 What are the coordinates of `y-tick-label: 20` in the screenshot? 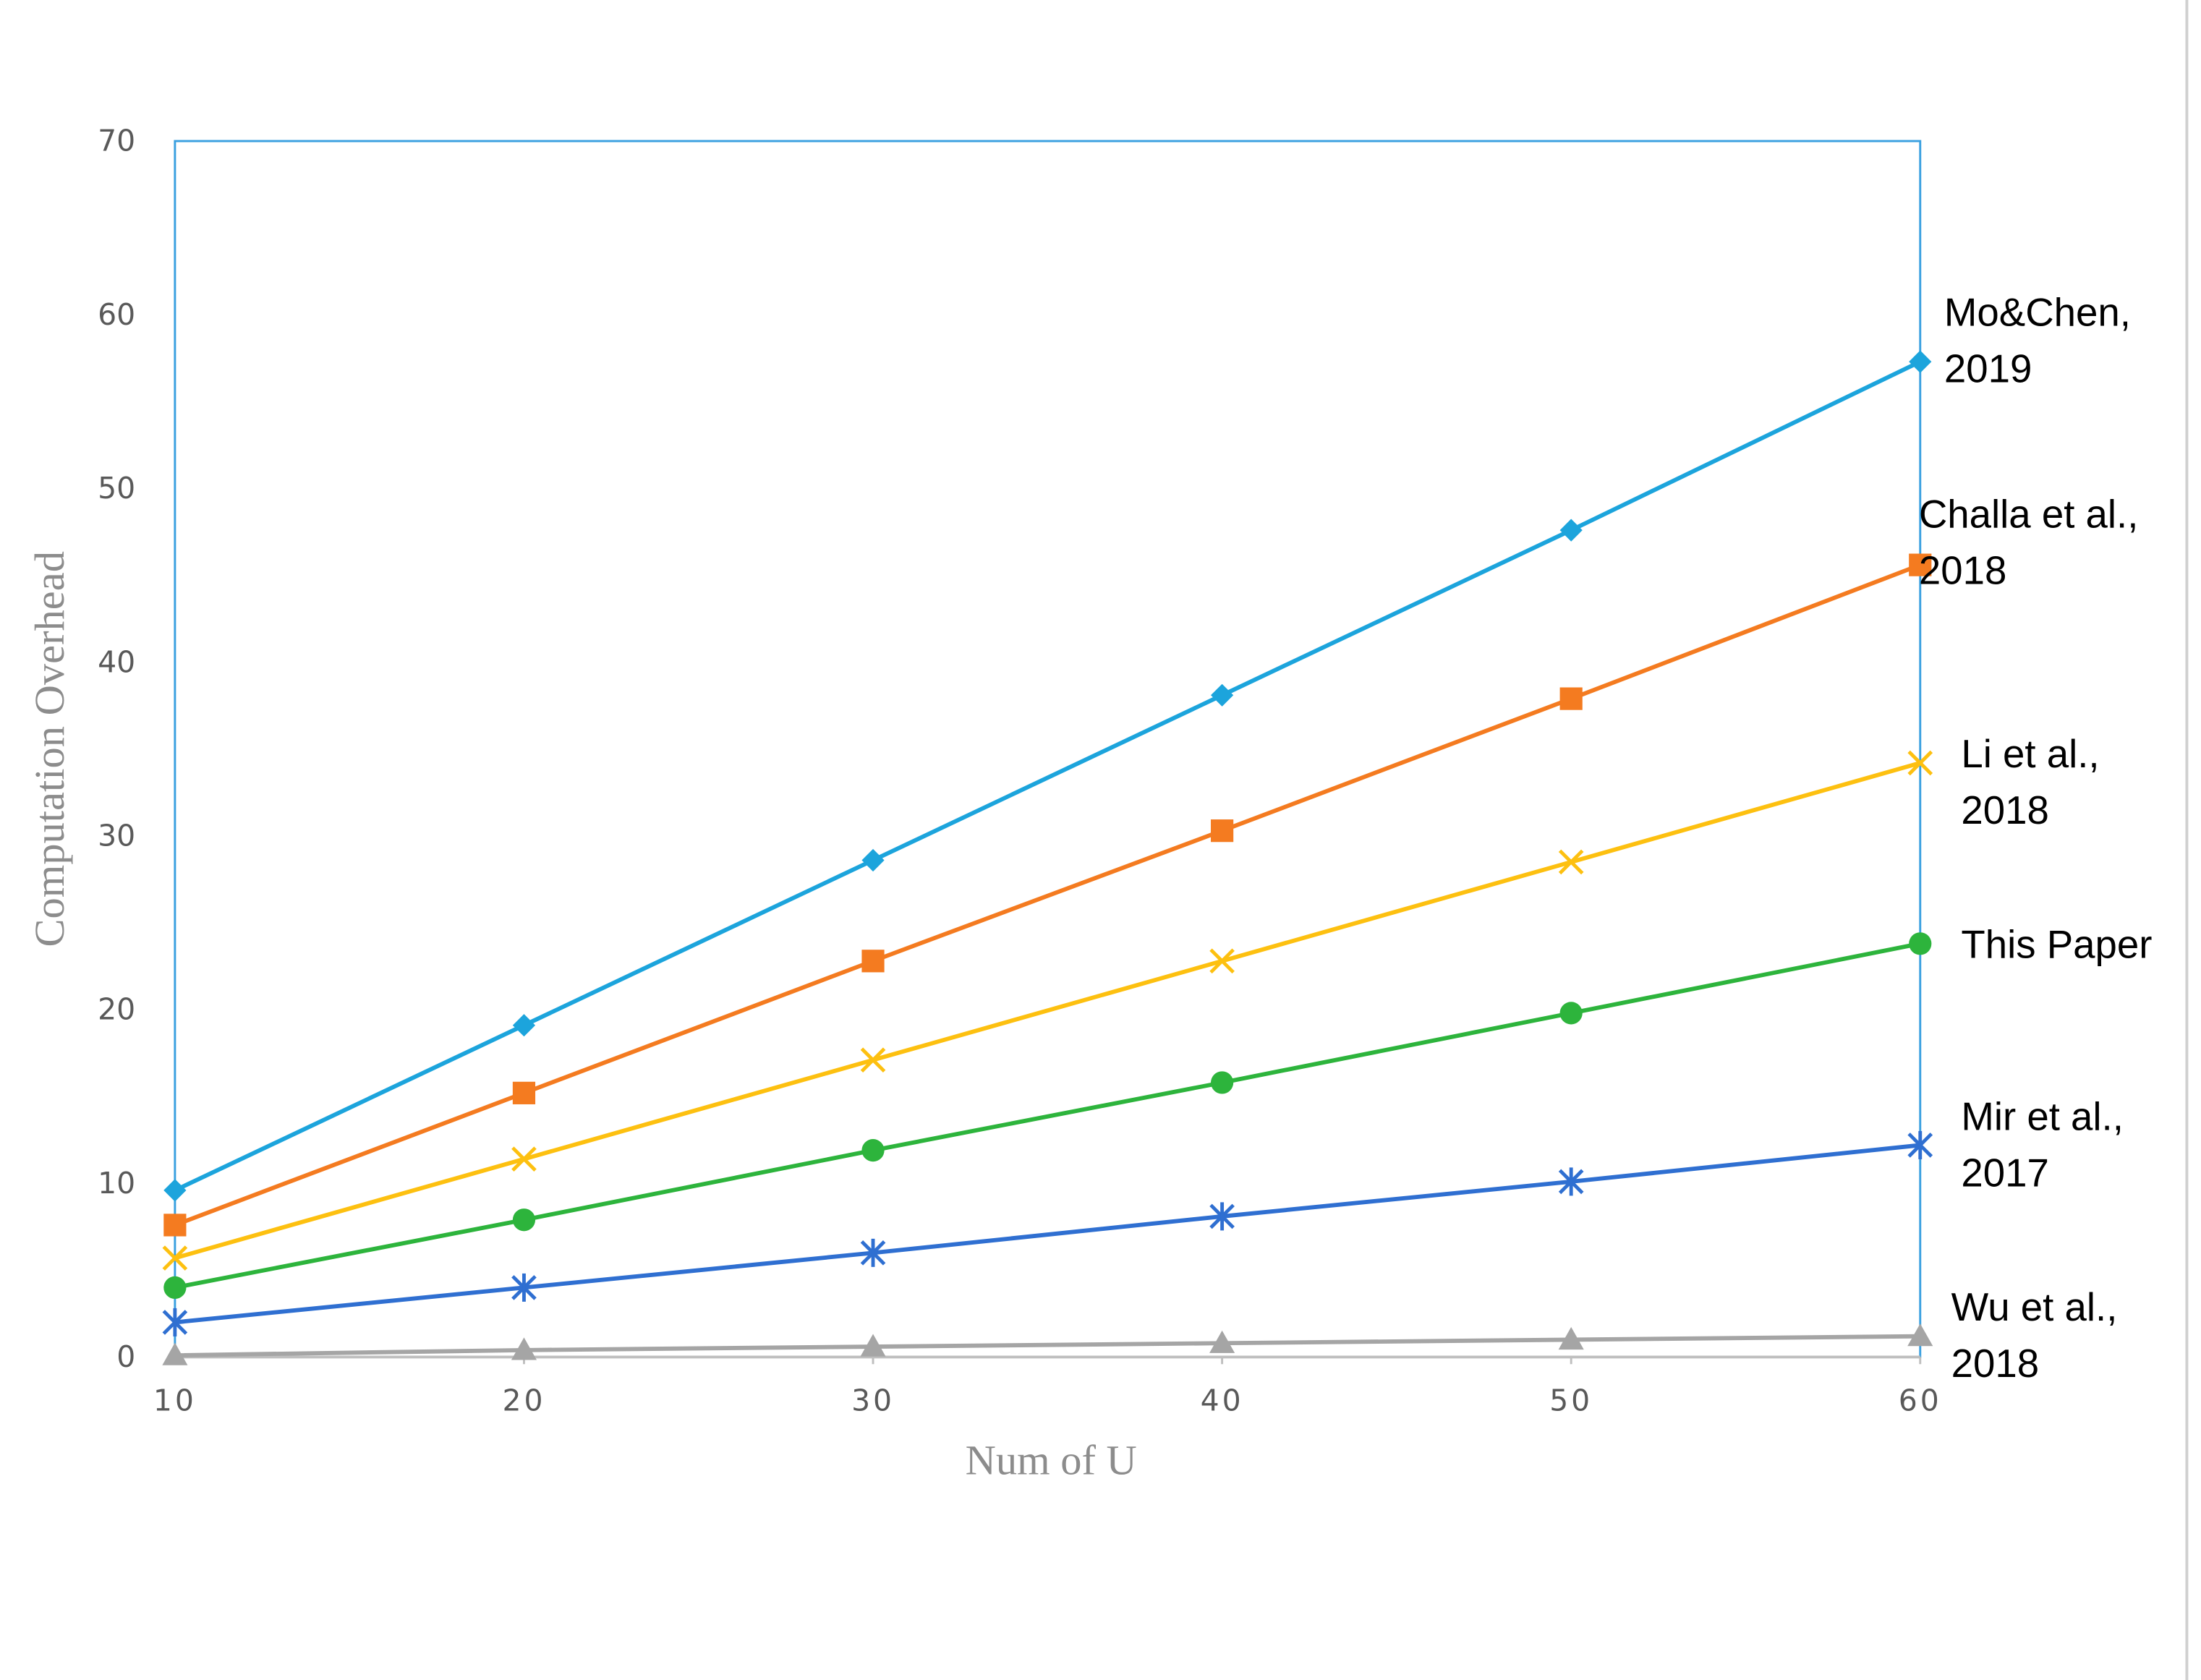 It's located at (116, 1009).